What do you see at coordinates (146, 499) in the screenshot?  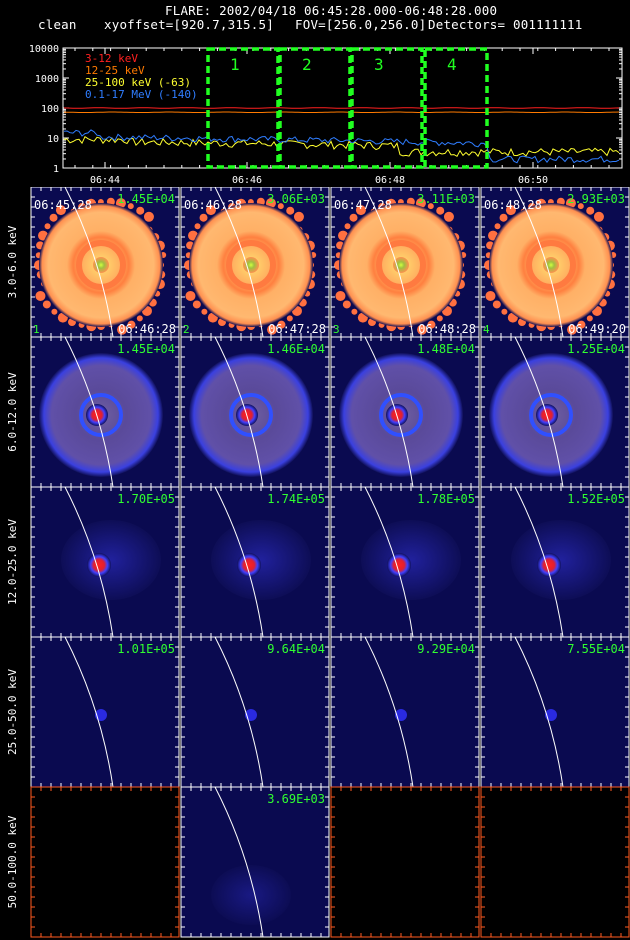 I see `panel-max-value: 1.70E+05` at bounding box center [146, 499].